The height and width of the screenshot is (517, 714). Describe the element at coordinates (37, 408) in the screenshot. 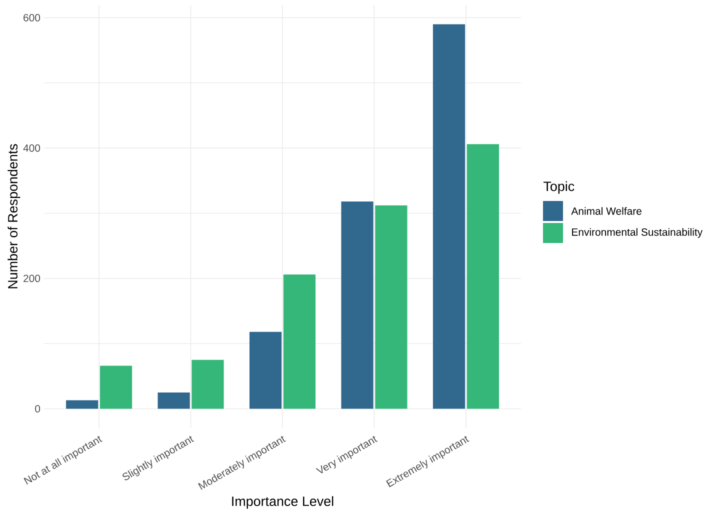

I see `y-tick-label: 0` at that location.